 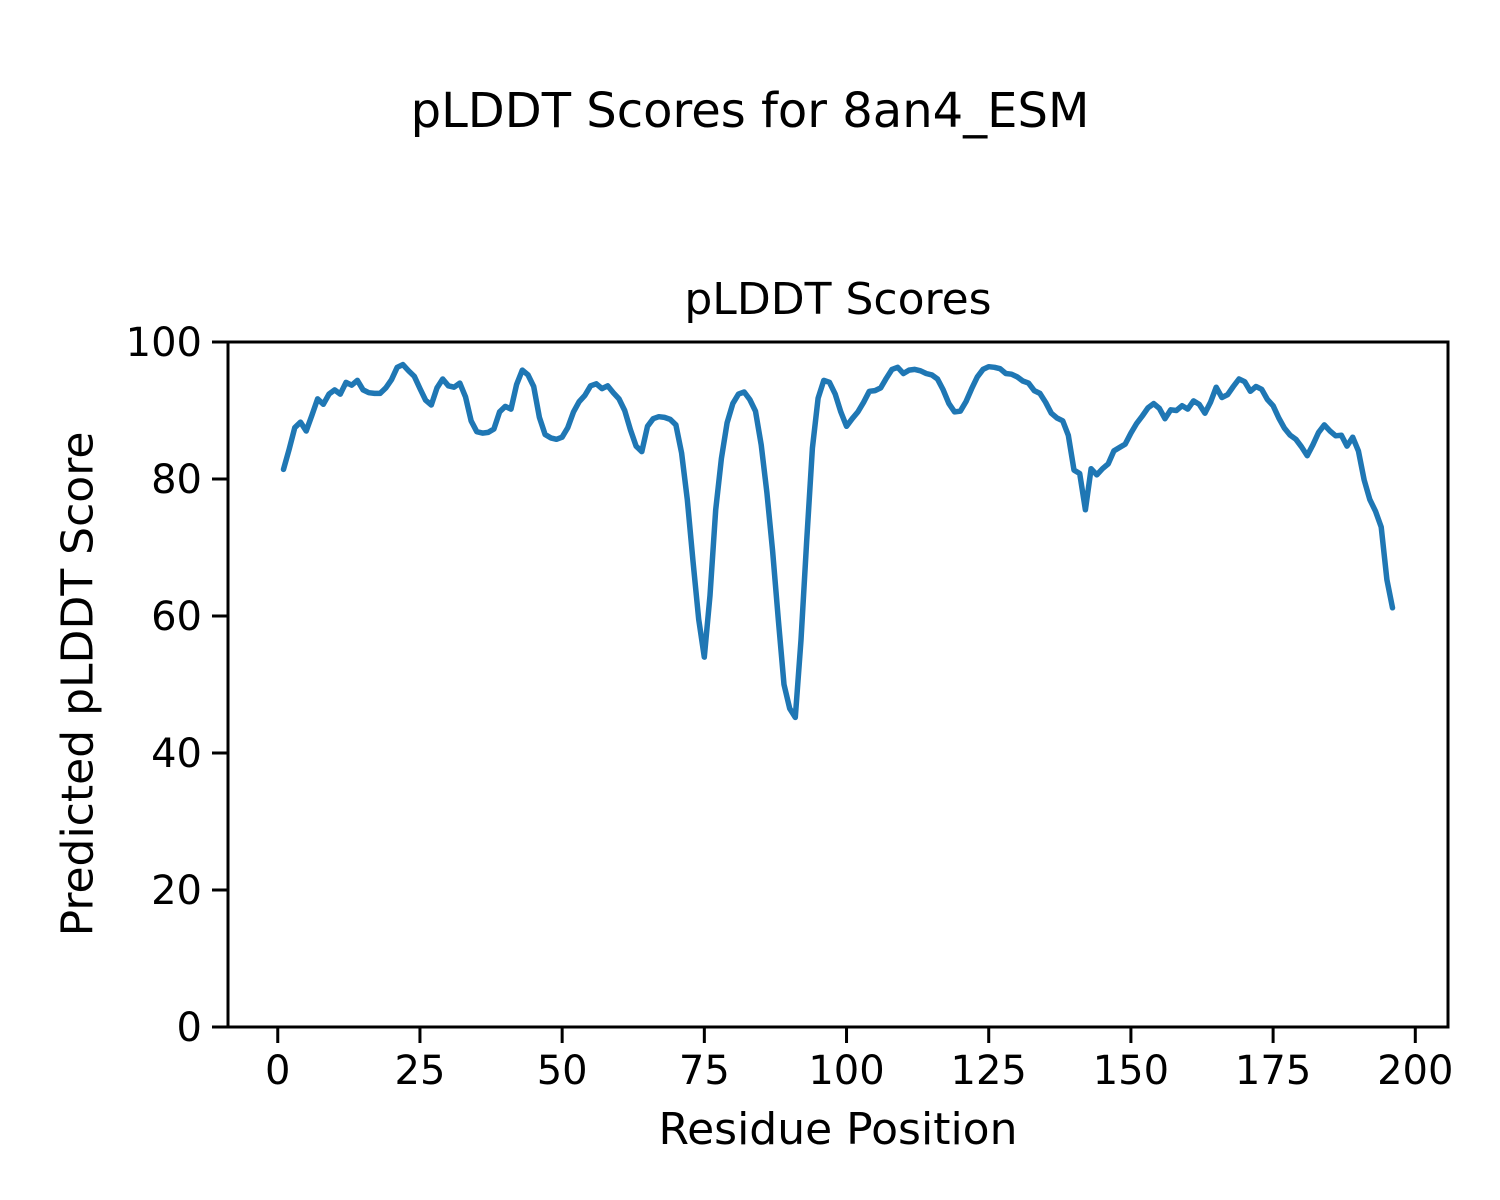 What do you see at coordinates (164, 343) in the screenshot?
I see `y-tick-label: 100` at bounding box center [164, 343].